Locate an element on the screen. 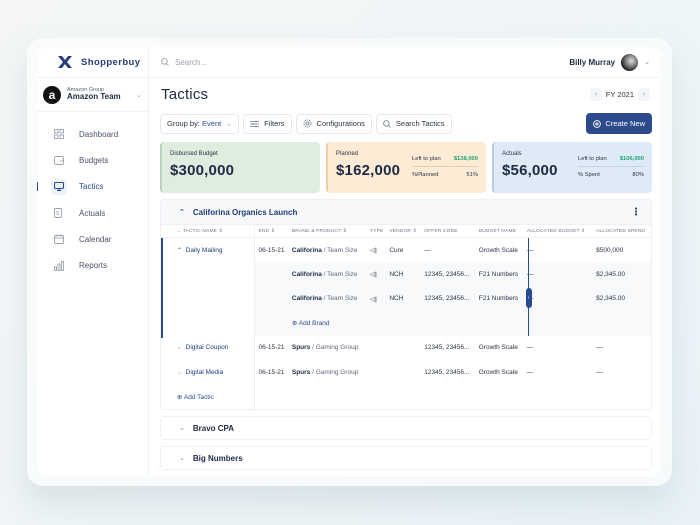 This screenshot has width=700, height=525. tactic-name: ⌃ Daily Mailing is located at coordinates (208, 249).